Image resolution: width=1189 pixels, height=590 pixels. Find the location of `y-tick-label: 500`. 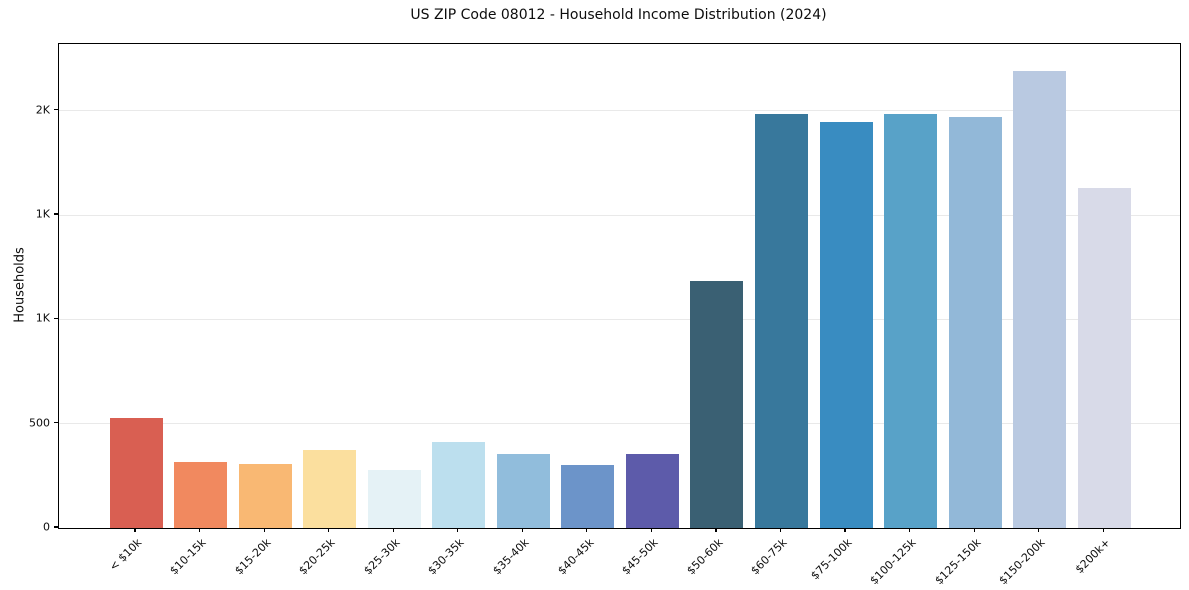

y-tick-label: 500 is located at coordinates (39, 423).